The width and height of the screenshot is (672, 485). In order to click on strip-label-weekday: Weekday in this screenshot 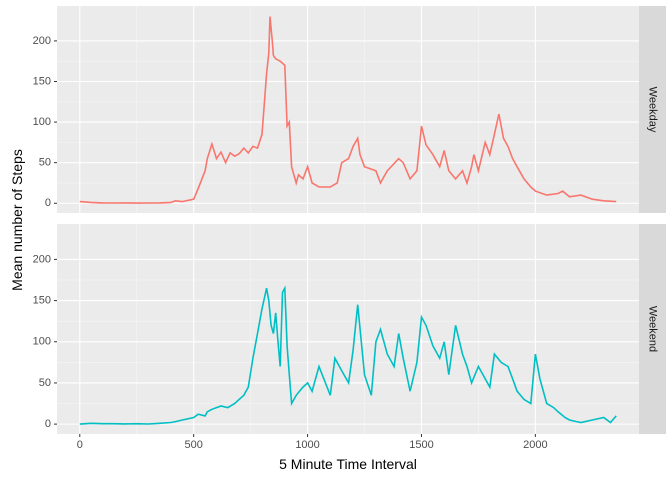, I will do `click(653, 110)`.